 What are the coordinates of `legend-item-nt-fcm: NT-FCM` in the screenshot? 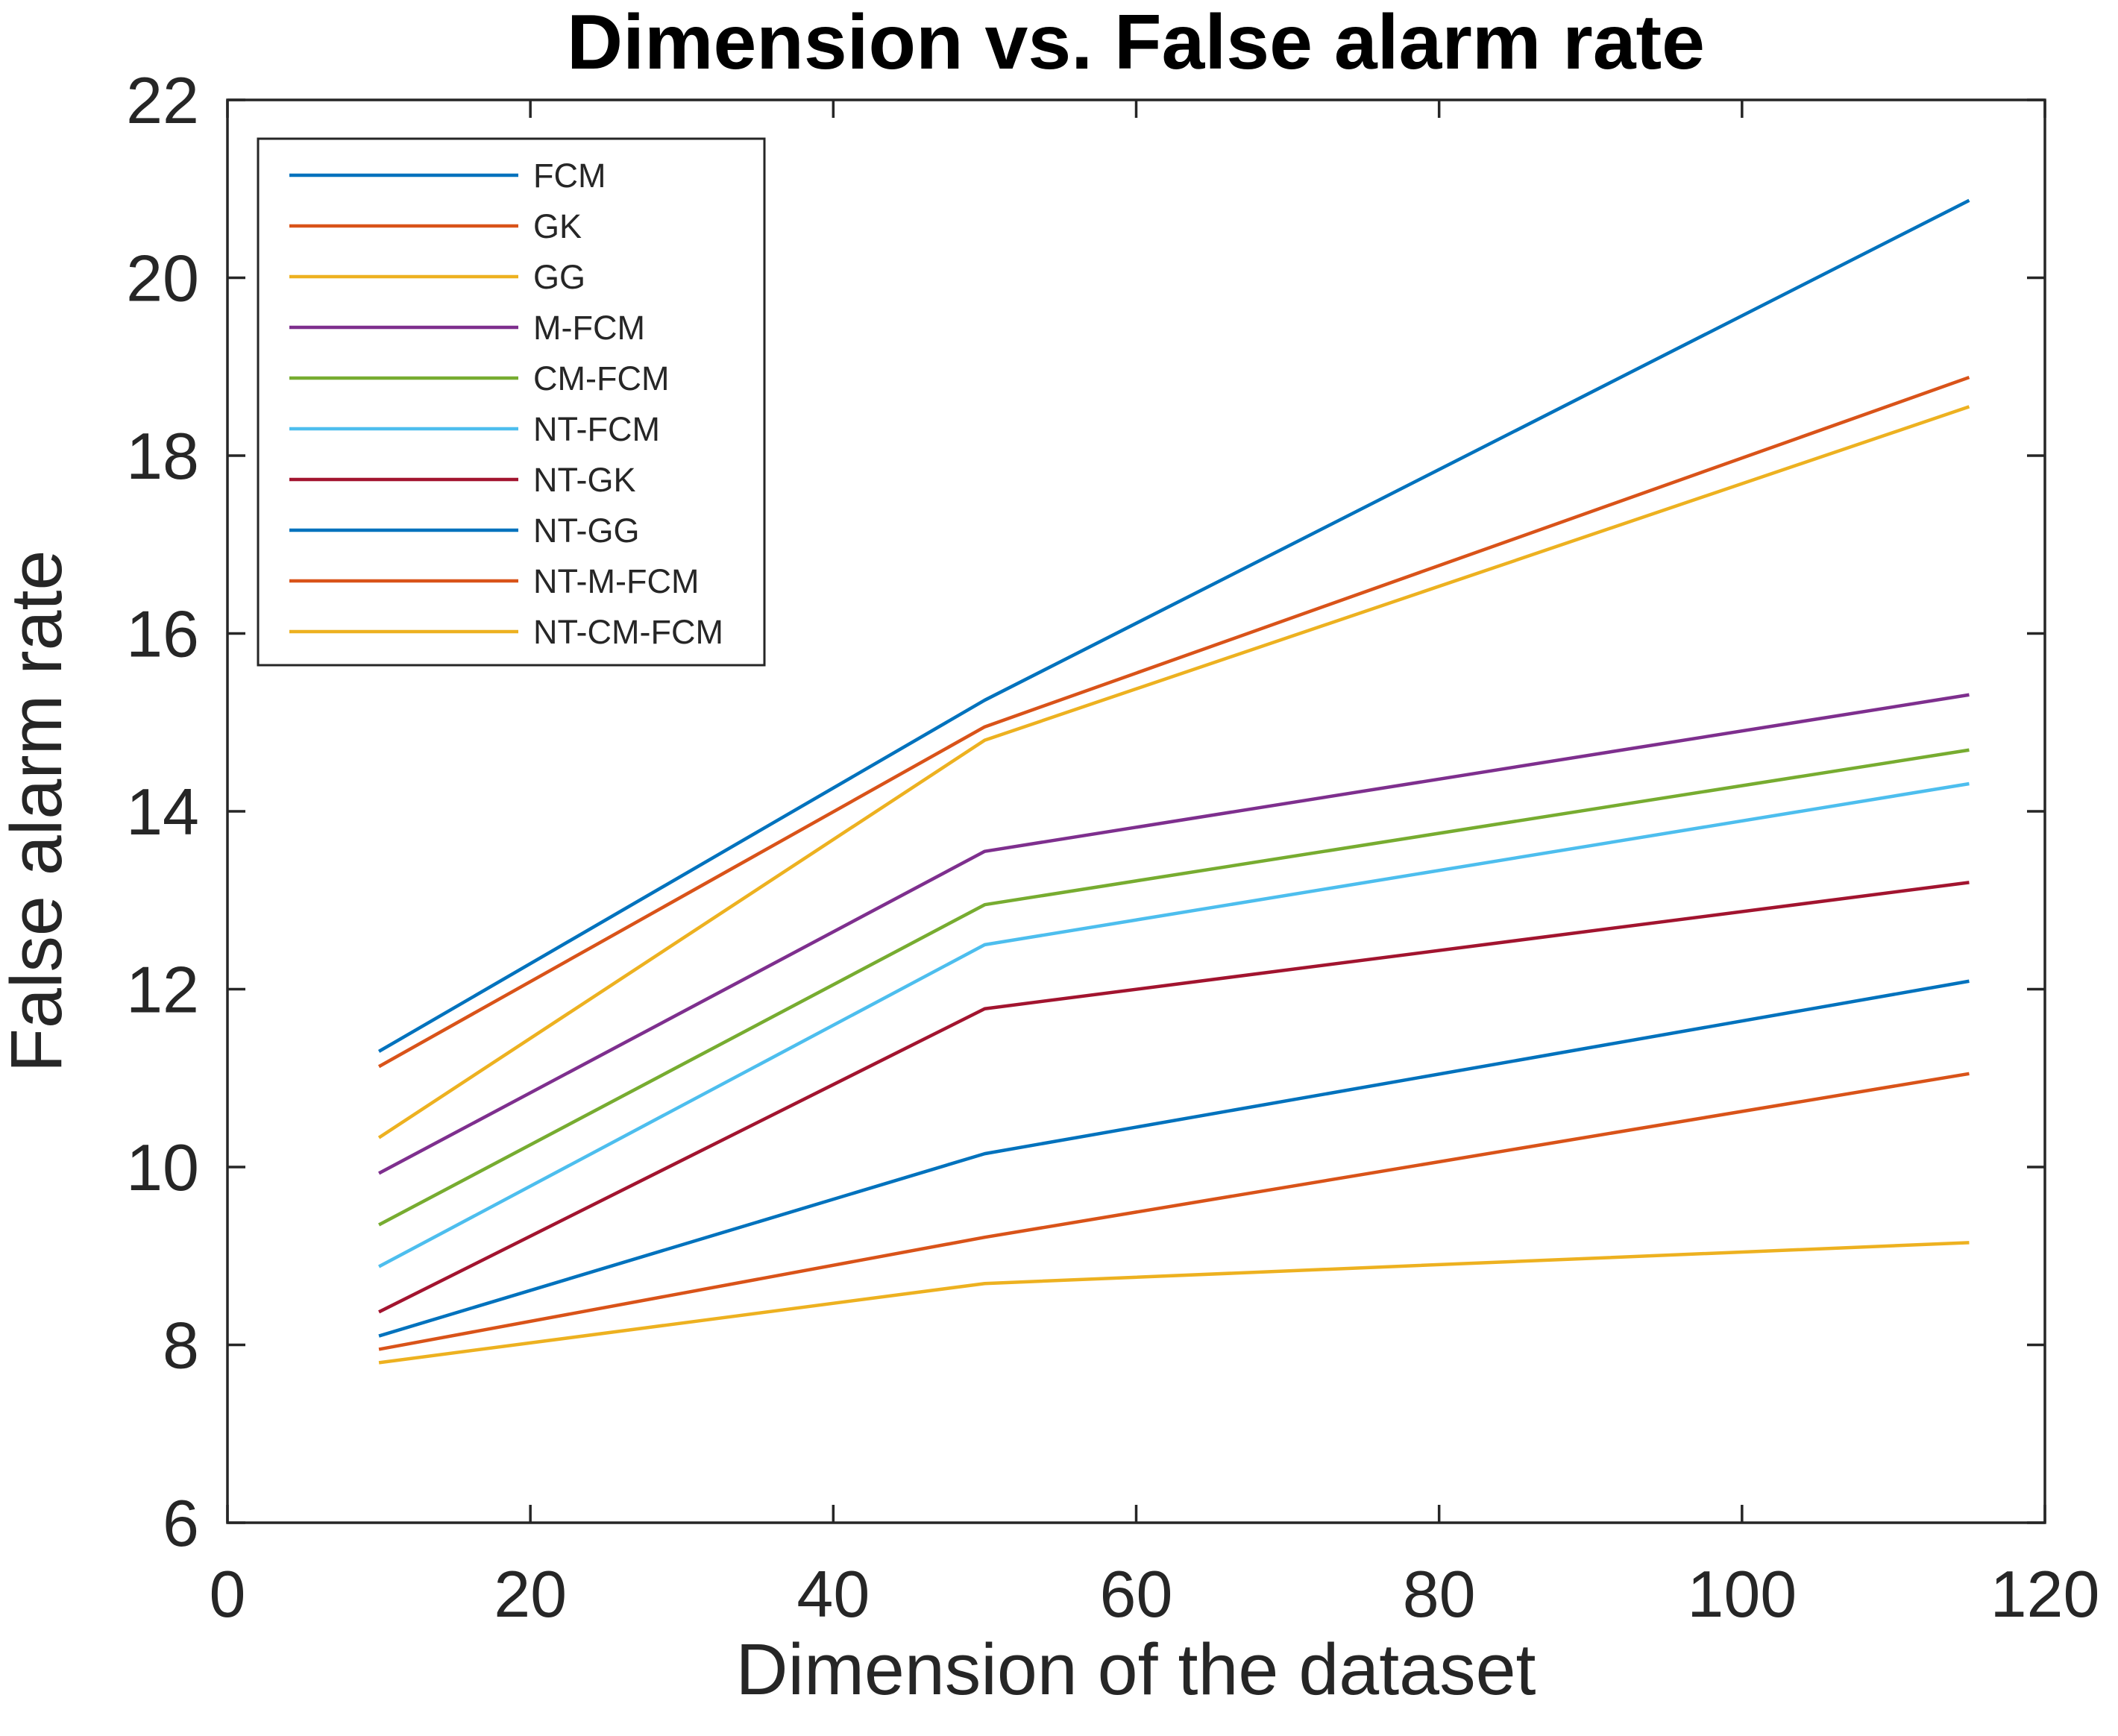 It's located at (474, 429).